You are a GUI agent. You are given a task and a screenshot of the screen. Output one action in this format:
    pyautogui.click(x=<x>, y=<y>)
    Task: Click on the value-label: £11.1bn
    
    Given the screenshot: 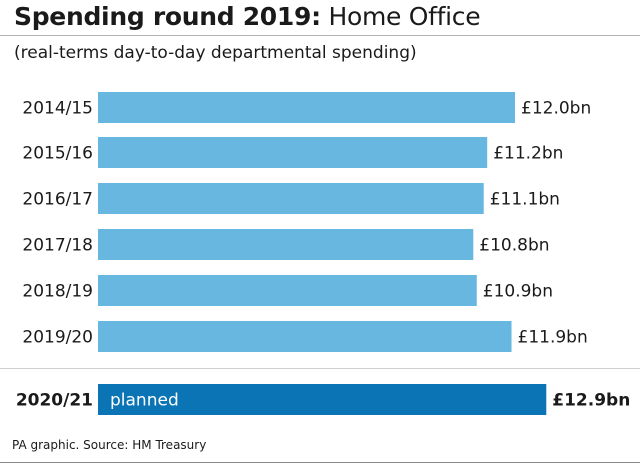 What is the action you would take?
    pyautogui.click(x=525, y=200)
    